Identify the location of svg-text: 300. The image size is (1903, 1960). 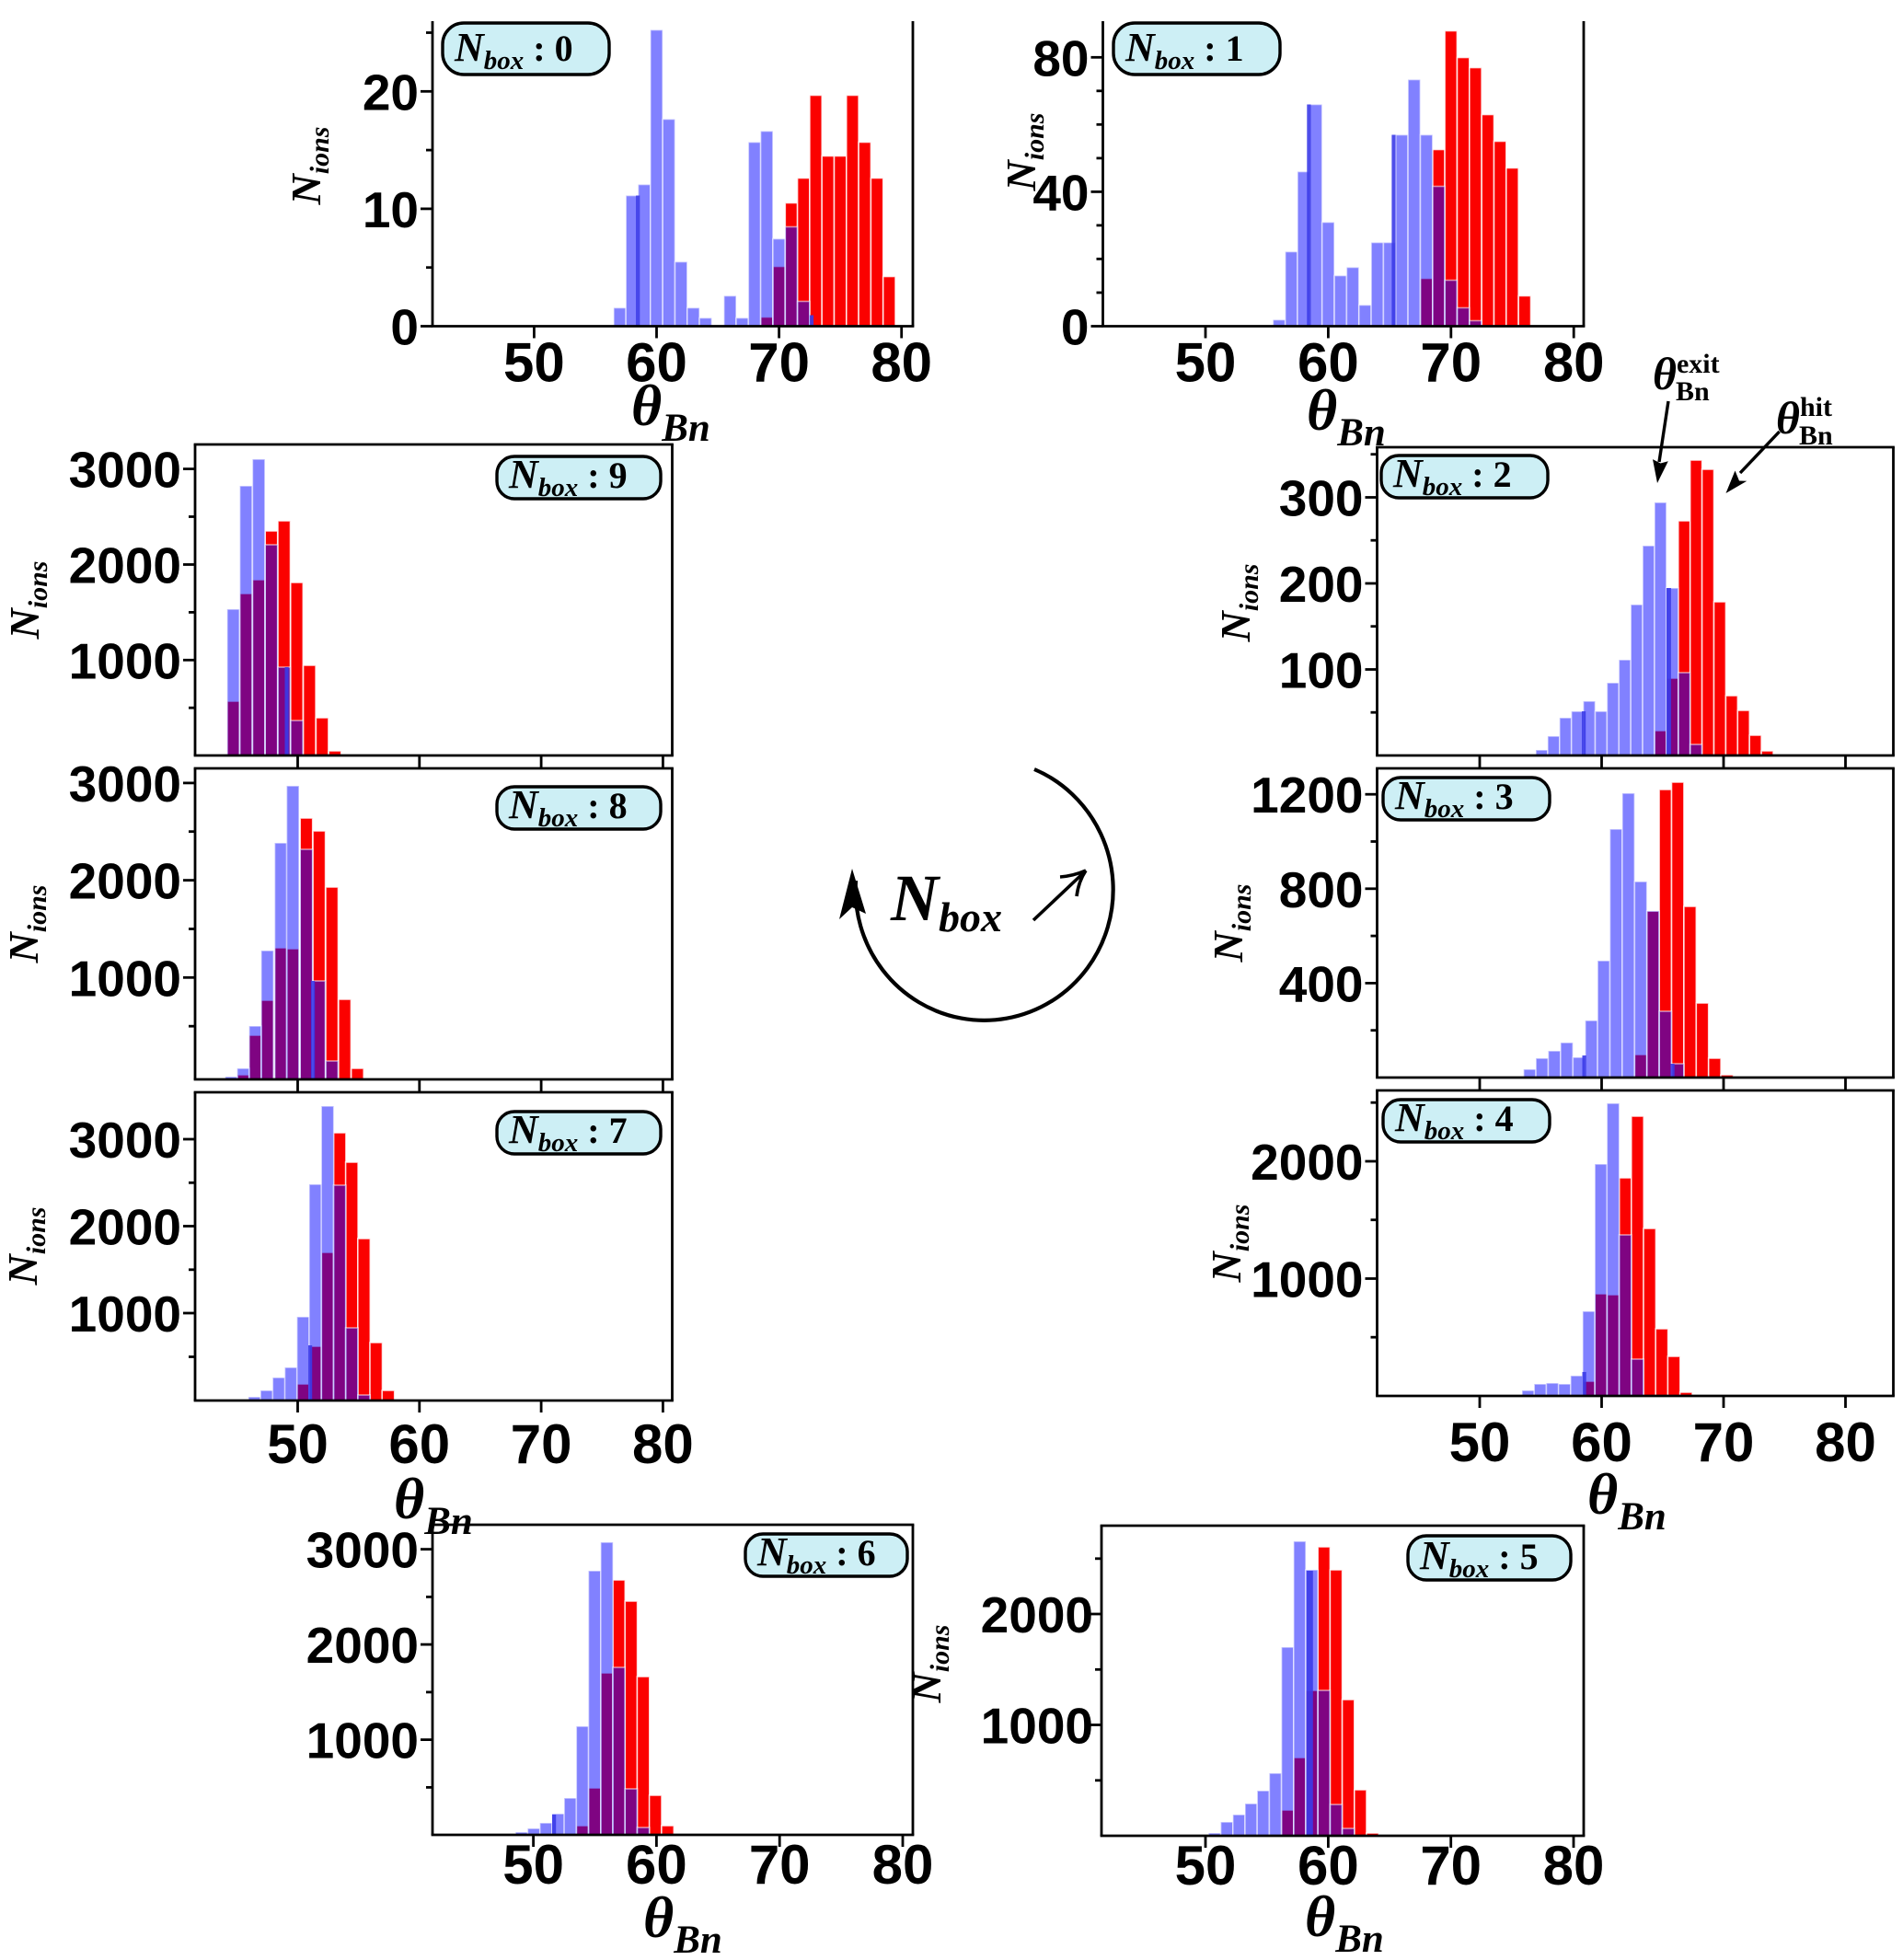
(1321, 498).